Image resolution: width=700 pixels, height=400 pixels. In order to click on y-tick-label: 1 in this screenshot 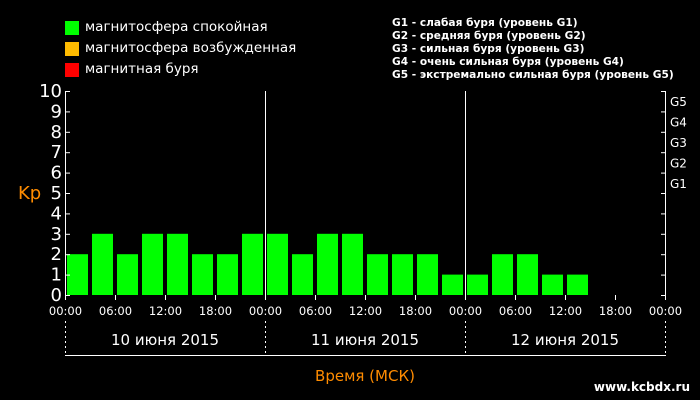, I will do `click(56, 275)`.